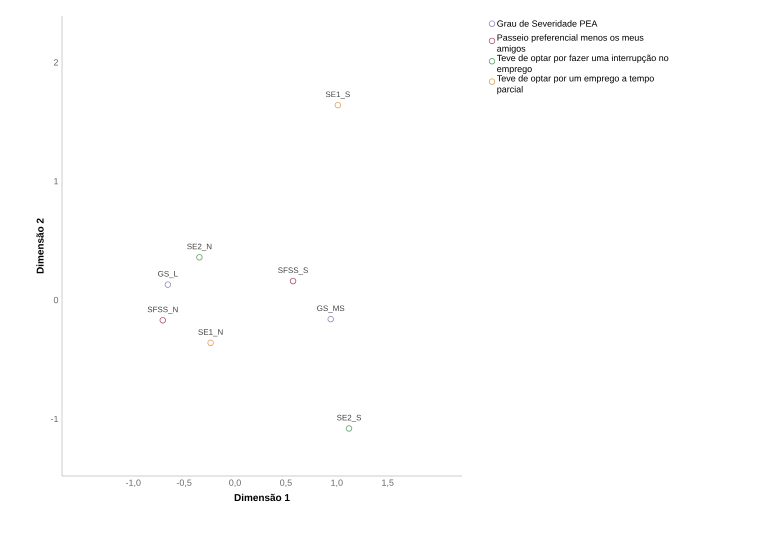 Image resolution: width=778 pixels, height=534 pixels. What do you see at coordinates (547, 23) in the screenshot?
I see `legend-label: Grau de Severidade PEA` at bounding box center [547, 23].